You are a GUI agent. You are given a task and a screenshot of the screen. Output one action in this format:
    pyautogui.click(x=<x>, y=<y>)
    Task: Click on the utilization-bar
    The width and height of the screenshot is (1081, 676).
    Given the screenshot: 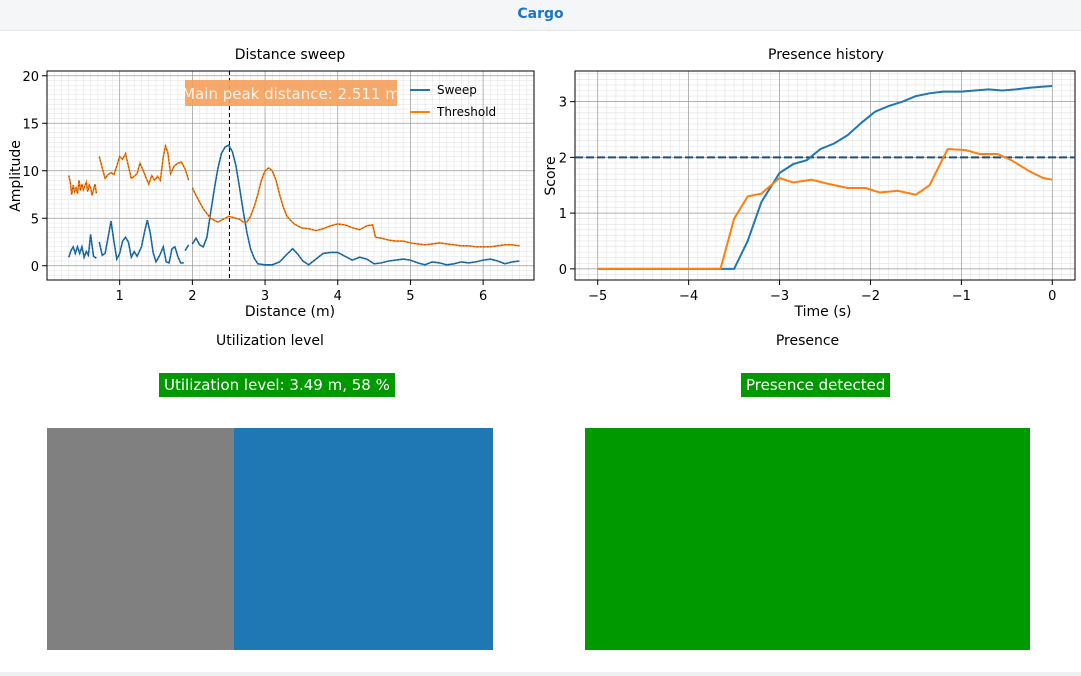 What is the action you would take?
    pyautogui.click(x=270, y=539)
    